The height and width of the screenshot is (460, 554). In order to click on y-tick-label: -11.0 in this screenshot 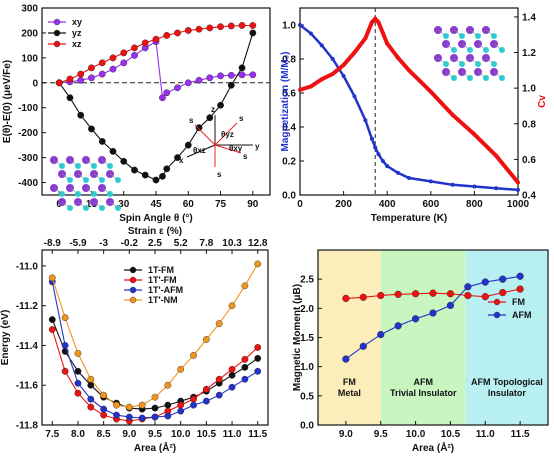, I will do `click(27, 266)`.